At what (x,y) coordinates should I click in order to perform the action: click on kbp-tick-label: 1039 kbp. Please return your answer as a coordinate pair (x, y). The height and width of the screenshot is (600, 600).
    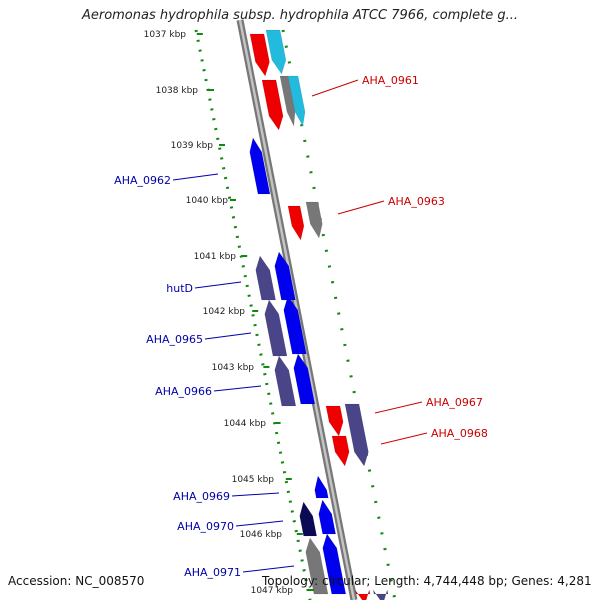
    Looking at the image, I should click on (192, 146).